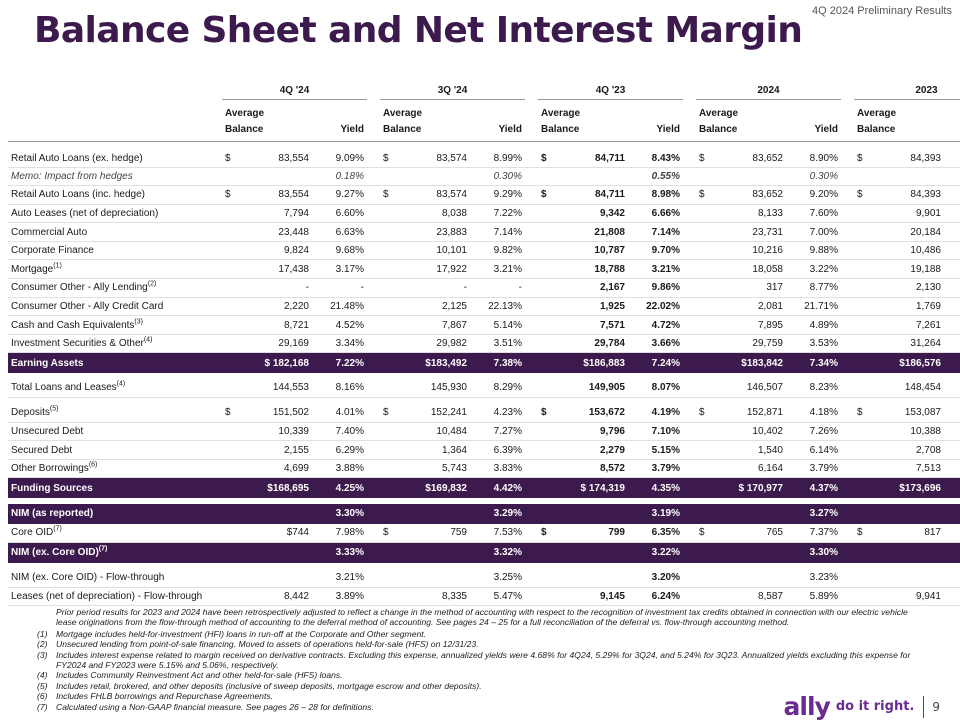  I want to click on balance-value: 759, so click(458, 533).